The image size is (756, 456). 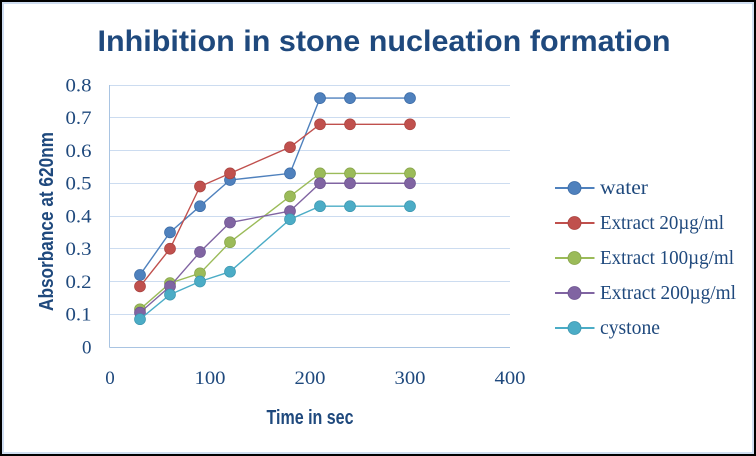 What do you see at coordinates (79, 85) in the screenshot?
I see `svg-text: 0.8` at bounding box center [79, 85].